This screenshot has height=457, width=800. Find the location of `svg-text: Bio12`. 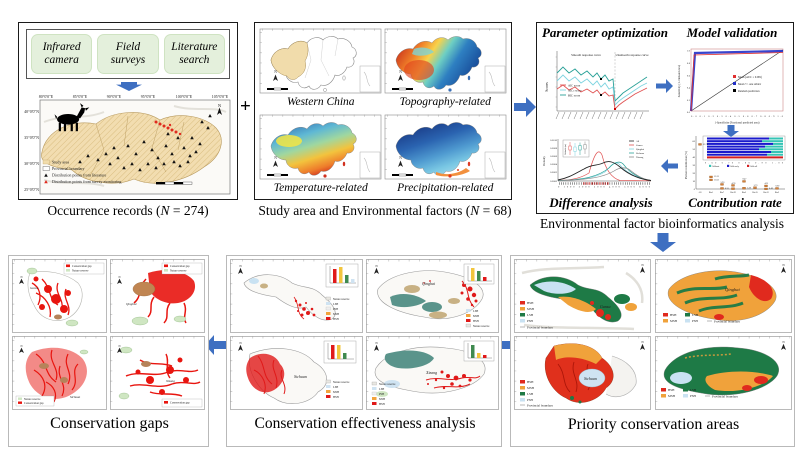

svg-text: Bio12 is located at coordinates (765, 193).